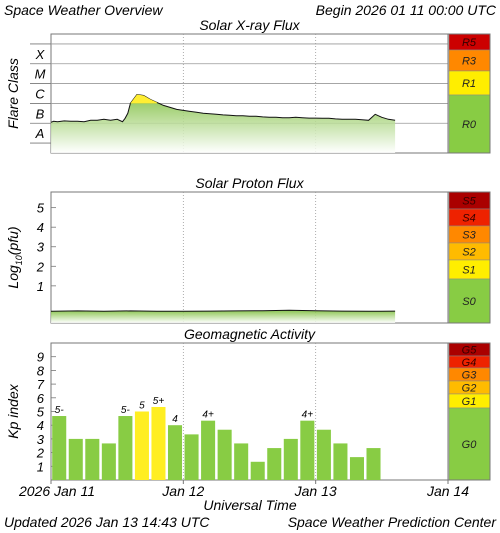 The height and width of the screenshot is (533, 500). What do you see at coordinates (142, 406) in the screenshot?
I see `kp-bar-label: 5` at bounding box center [142, 406].